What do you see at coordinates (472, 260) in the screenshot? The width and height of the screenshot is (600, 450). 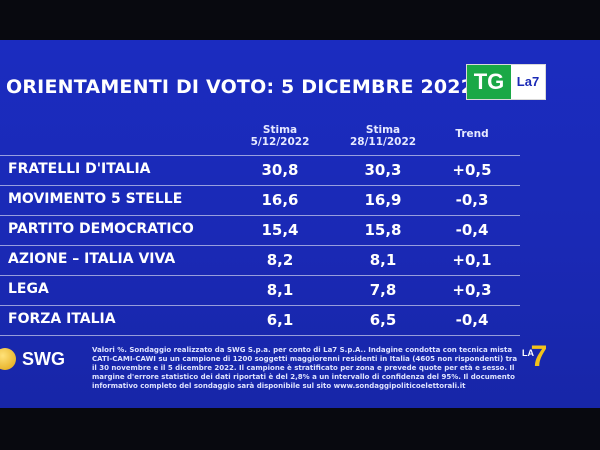 I see `trend-value: +0,1` at bounding box center [472, 260].